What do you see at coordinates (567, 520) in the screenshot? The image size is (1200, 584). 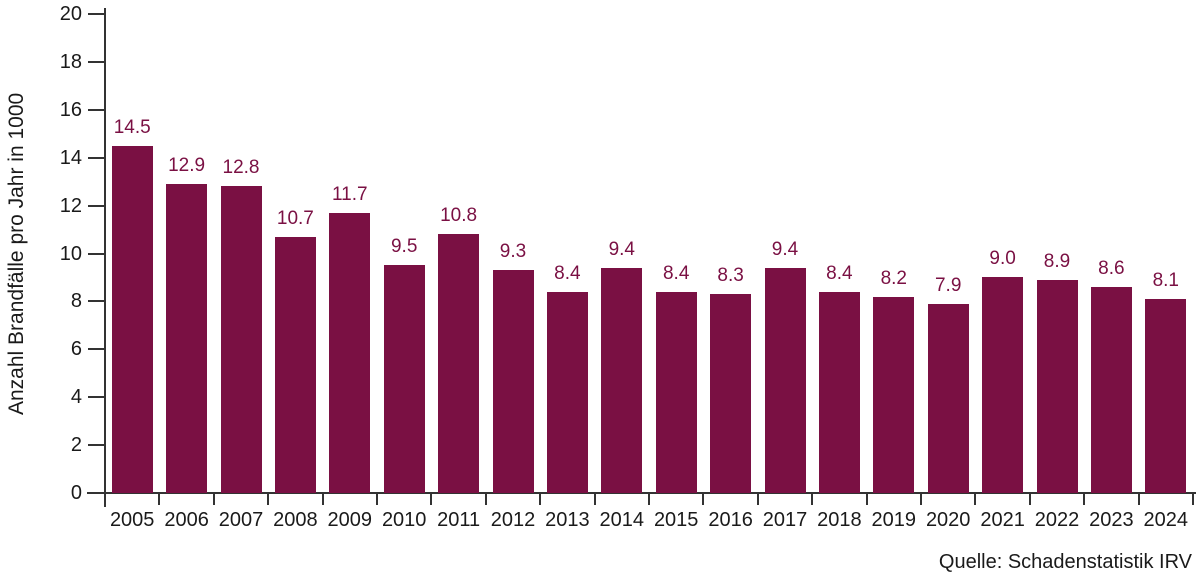 I see `x-axis-category-label: 2013` at bounding box center [567, 520].